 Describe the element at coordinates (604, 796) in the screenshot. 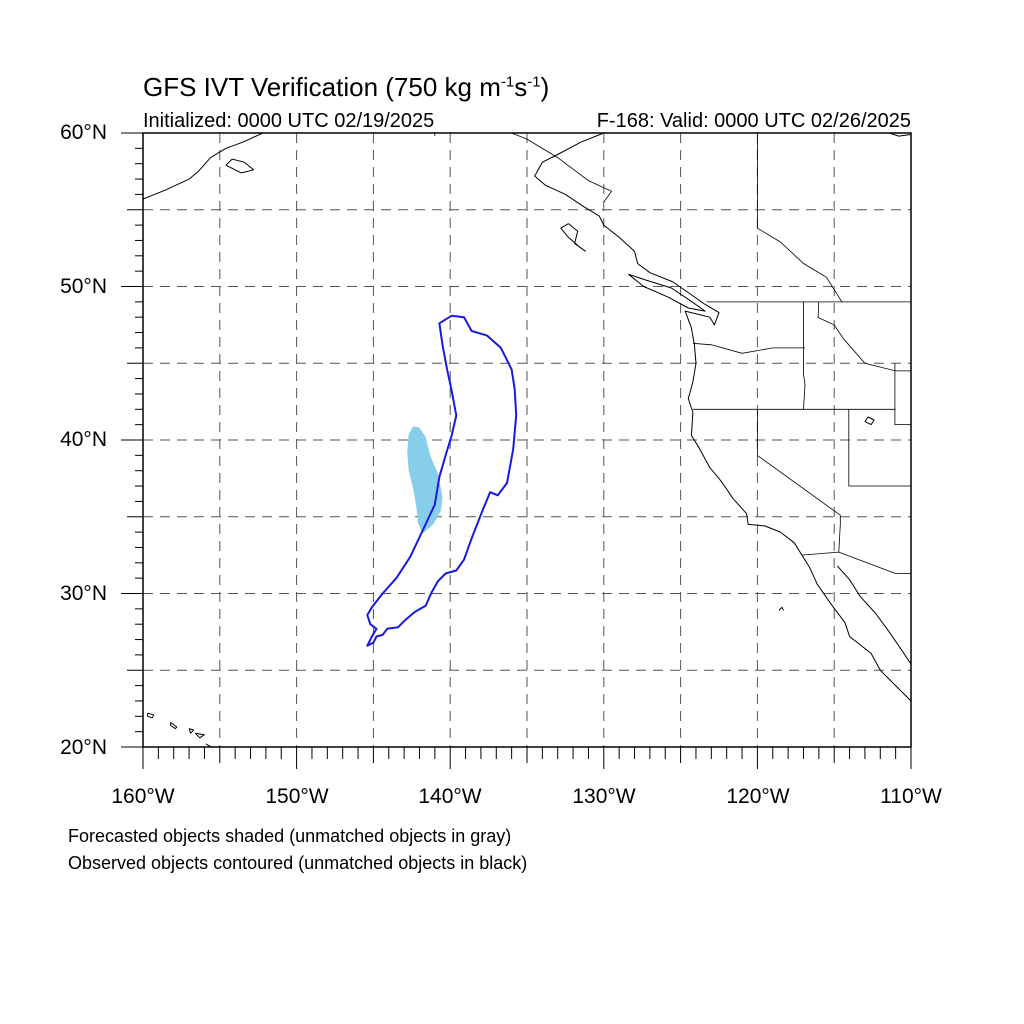

I see `lon-label-130w: 130°W` at that location.